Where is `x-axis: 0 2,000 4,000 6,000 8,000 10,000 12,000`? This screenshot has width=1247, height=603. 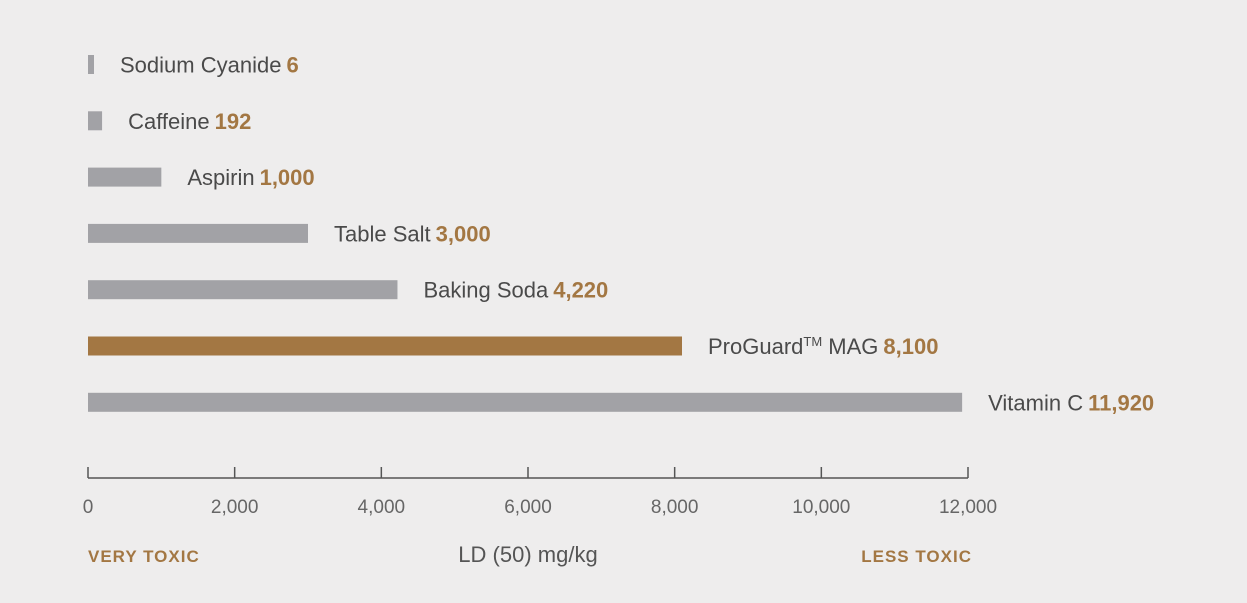 x-axis: 0 2,000 4,000 6,000 8,000 10,000 12,000 is located at coordinates (540, 492).